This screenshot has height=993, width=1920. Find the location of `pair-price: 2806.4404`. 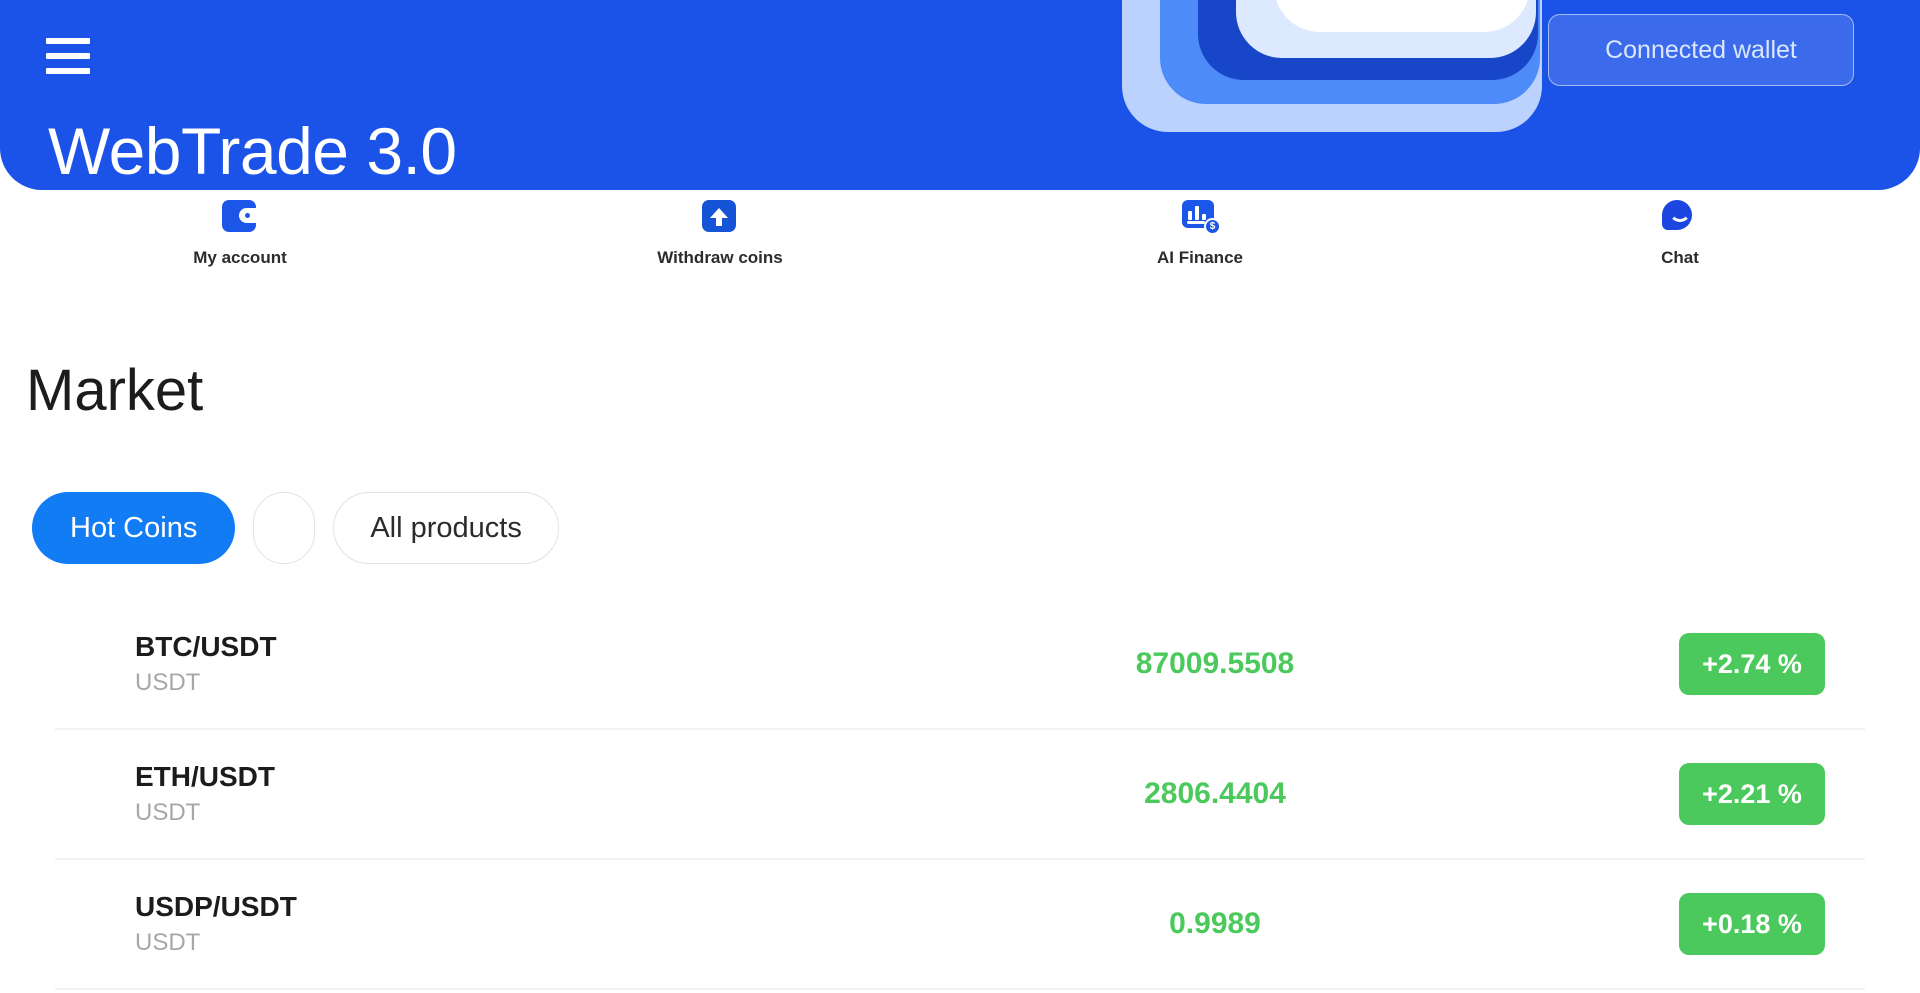

pair-price: 2806.4404 is located at coordinates (1215, 793).